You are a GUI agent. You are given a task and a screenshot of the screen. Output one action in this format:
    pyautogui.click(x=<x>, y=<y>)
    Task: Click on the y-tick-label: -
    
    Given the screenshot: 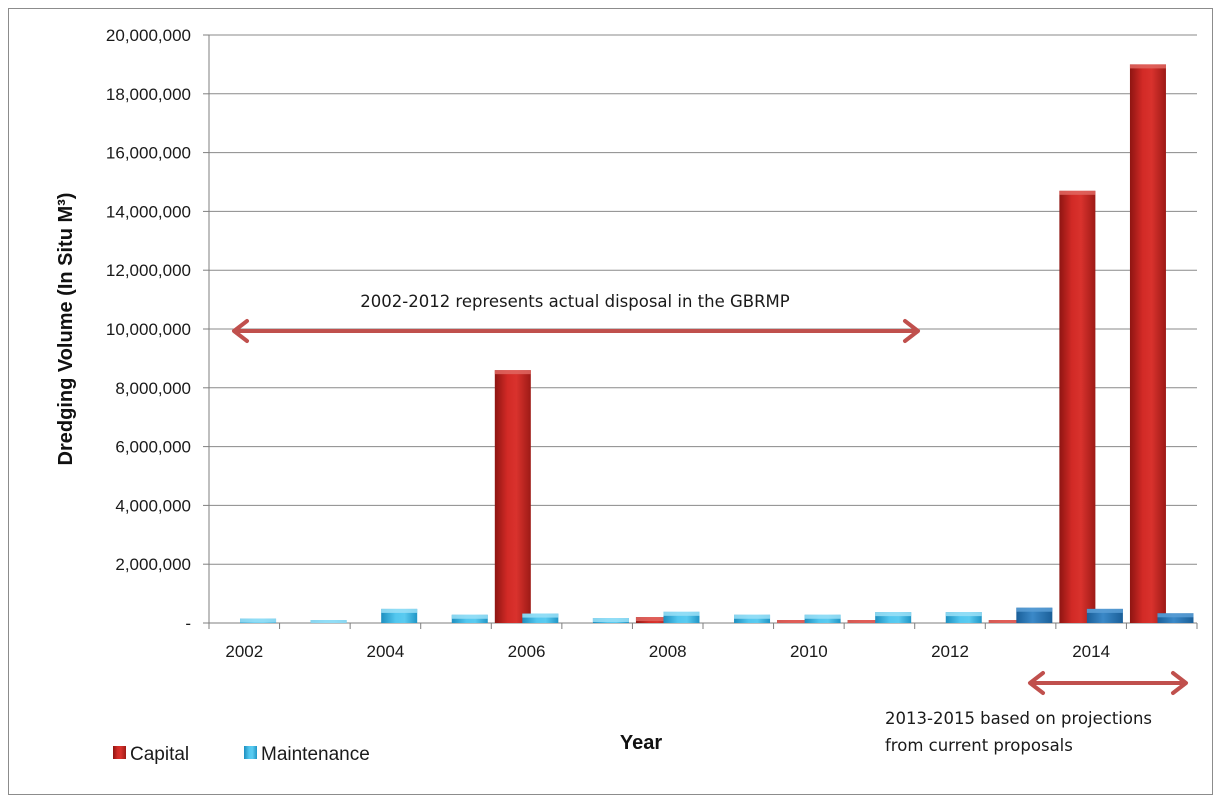 What is the action you would take?
    pyautogui.click(x=188, y=623)
    